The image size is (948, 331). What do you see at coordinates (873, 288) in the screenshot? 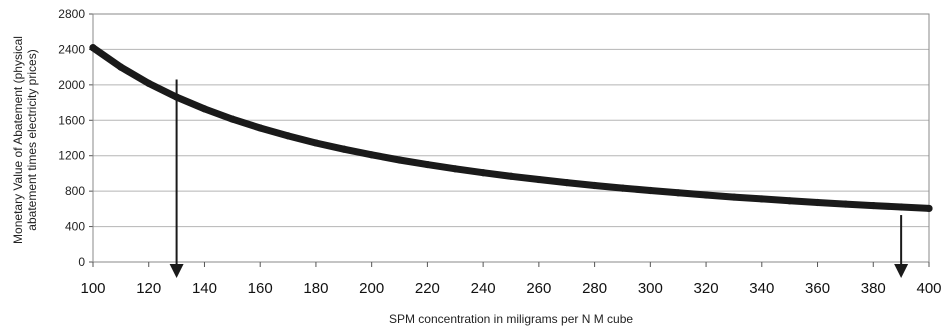
I see `x-tick-label-380: 380` at bounding box center [873, 288].